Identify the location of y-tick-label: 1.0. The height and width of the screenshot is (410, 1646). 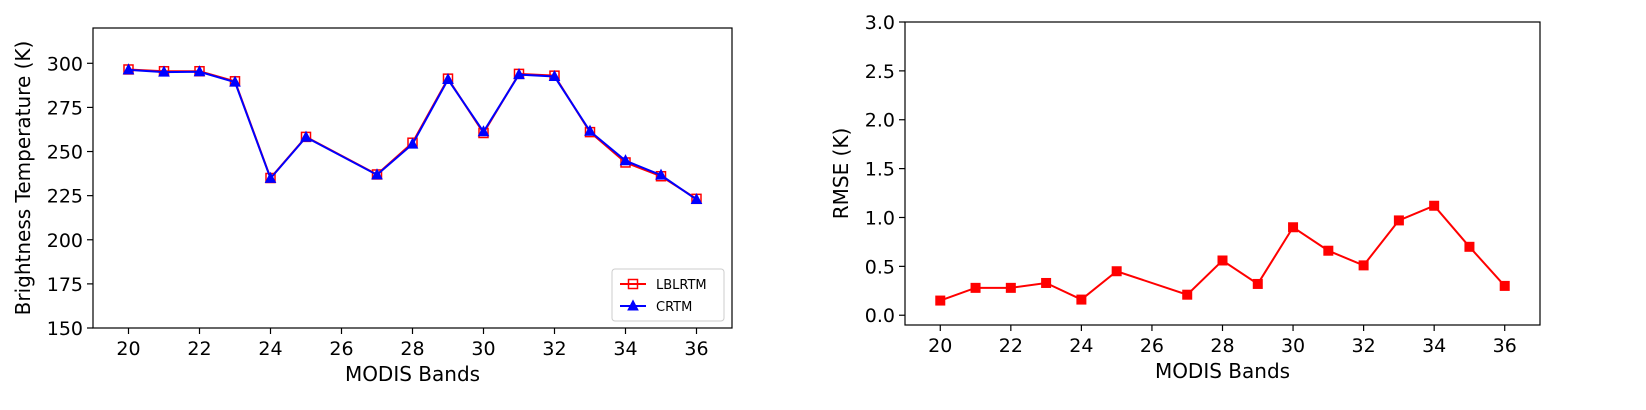
(880, 218).